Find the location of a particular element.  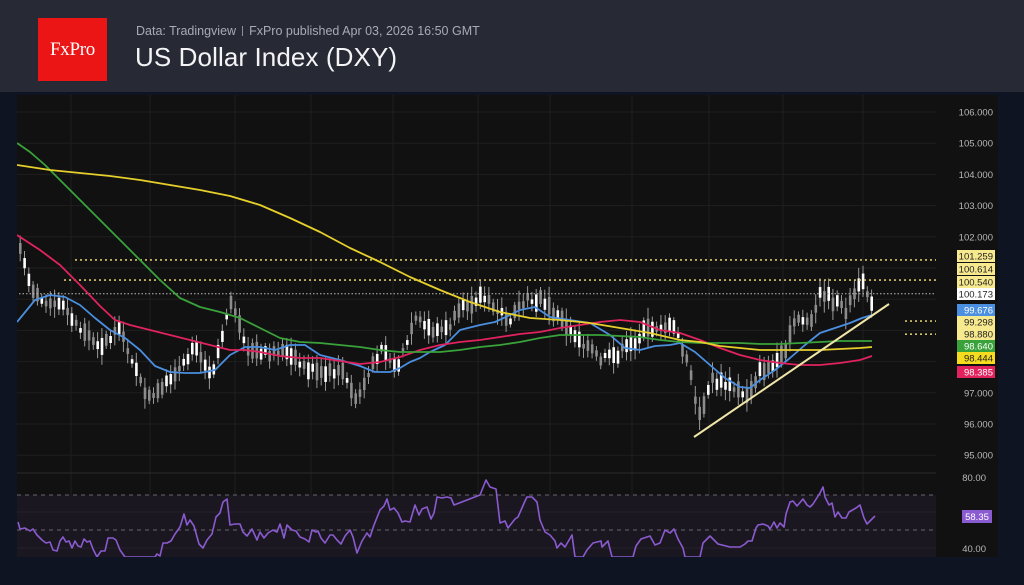

data-source: Data: Tradingview is located at coordinates (186, 31).